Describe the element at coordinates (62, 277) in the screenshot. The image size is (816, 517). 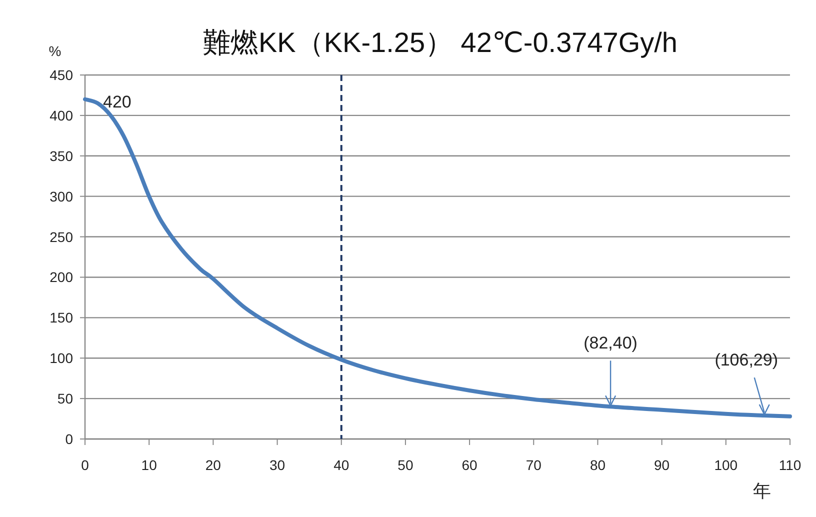
I see `y-tick-label: 200` at that location.